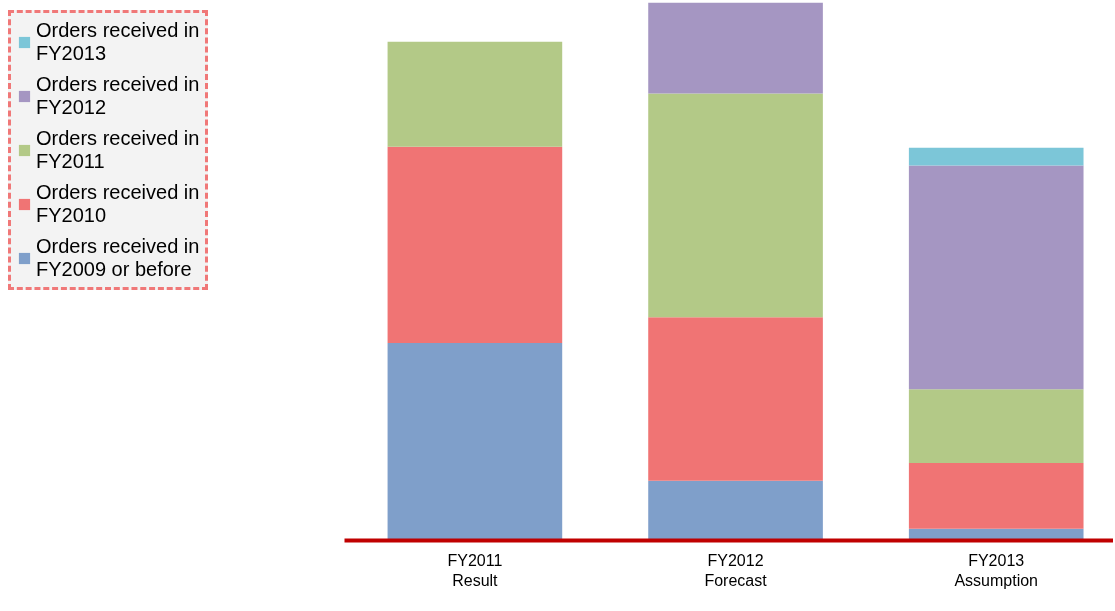 This screenshot has height=611, width=1115. Describe the element at coordinates (996, 570) in the screenshot. I see `x-tick-label: FY2013 Assumption` at that location.